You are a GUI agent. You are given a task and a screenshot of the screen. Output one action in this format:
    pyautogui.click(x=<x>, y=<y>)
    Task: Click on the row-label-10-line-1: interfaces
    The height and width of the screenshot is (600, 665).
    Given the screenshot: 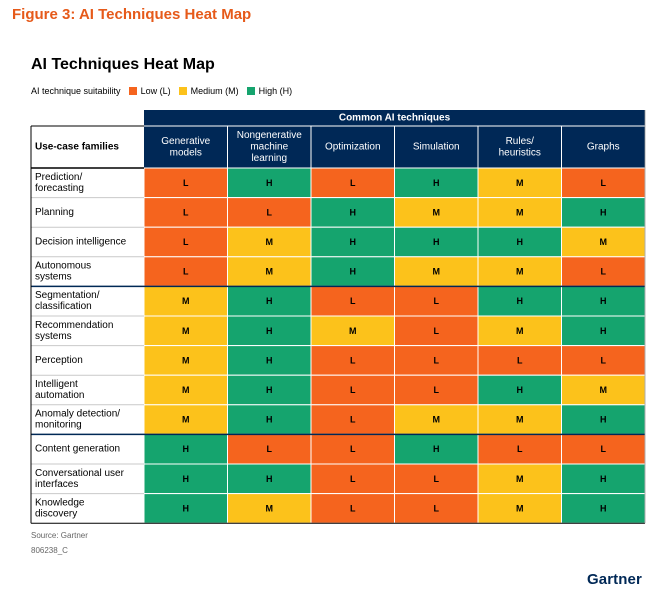 What is the action you would take?
    pyautogui.click(x=56, y=484)
    